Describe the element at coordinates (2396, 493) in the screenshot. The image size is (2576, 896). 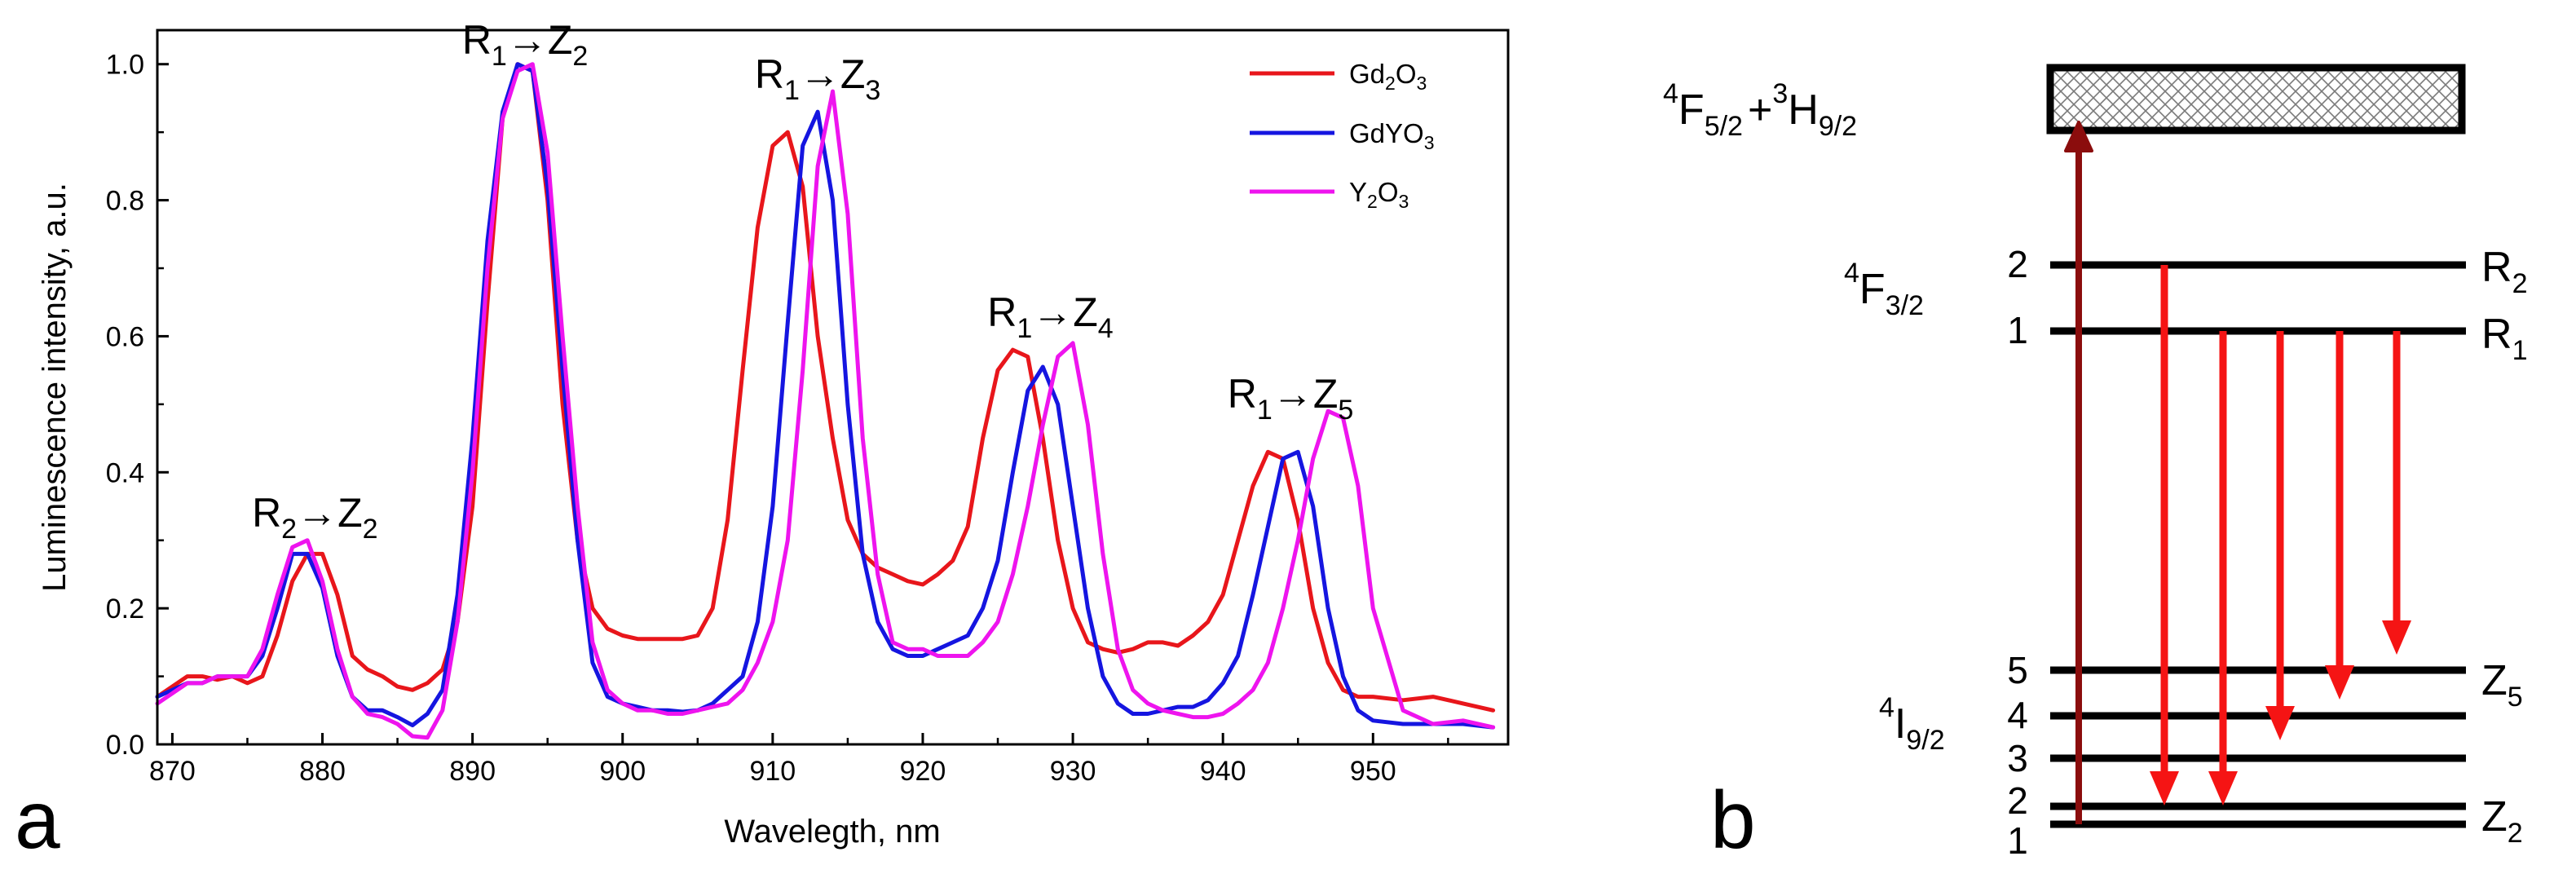
I see `emission-arrow-r1-z5b` at that location.